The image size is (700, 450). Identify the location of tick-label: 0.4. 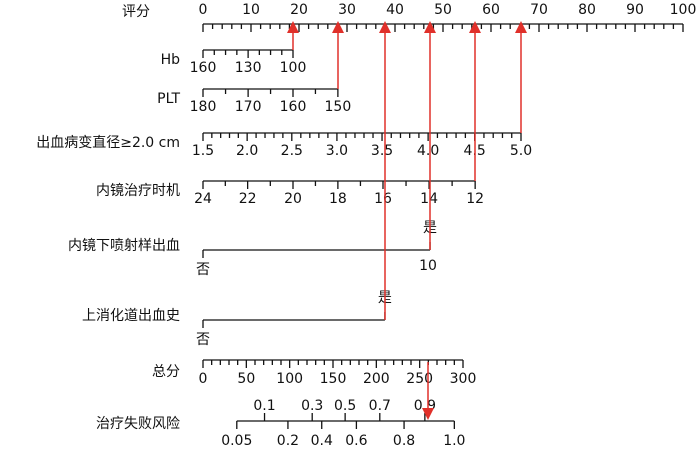
(322, 441).